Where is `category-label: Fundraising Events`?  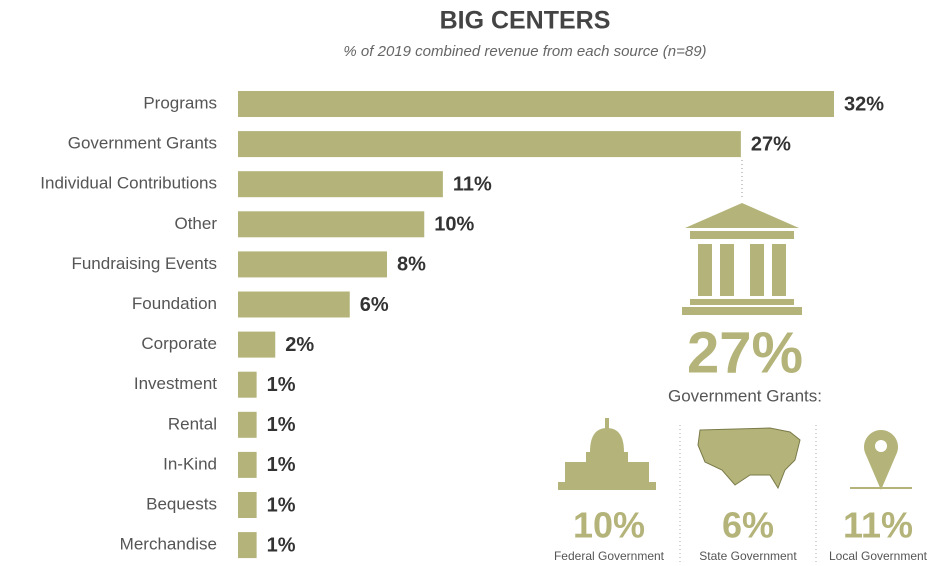 category-label: Fundraising Events is located at coordinates (144, 263).